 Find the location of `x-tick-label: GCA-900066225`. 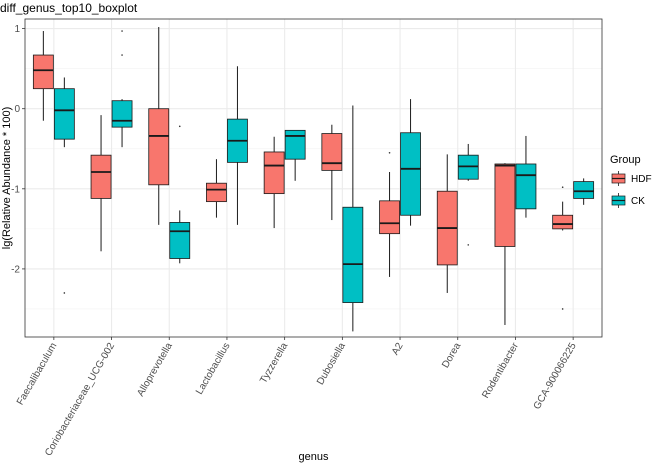

x-tick-label: GCA-900066225 is located at coordinates (555, 376).